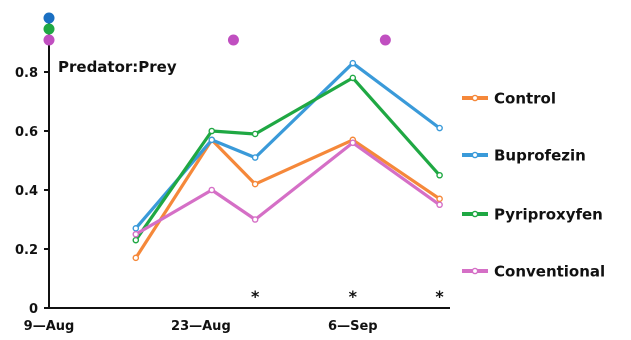  What do you see at coordinates (33, 309) in the screenshot?
I see `y-tick-label: 0` at bounding box center [33, 309].